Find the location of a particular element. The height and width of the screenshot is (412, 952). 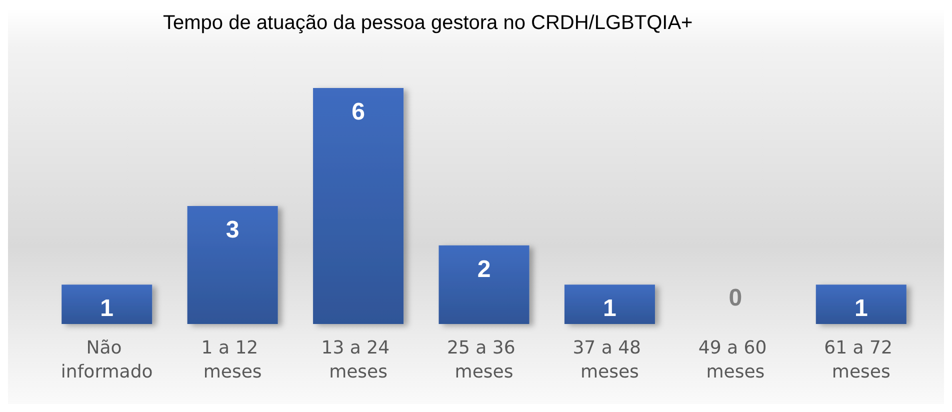

x-tick-label: 1 a 12 meses is located at coordinates (232, 360).